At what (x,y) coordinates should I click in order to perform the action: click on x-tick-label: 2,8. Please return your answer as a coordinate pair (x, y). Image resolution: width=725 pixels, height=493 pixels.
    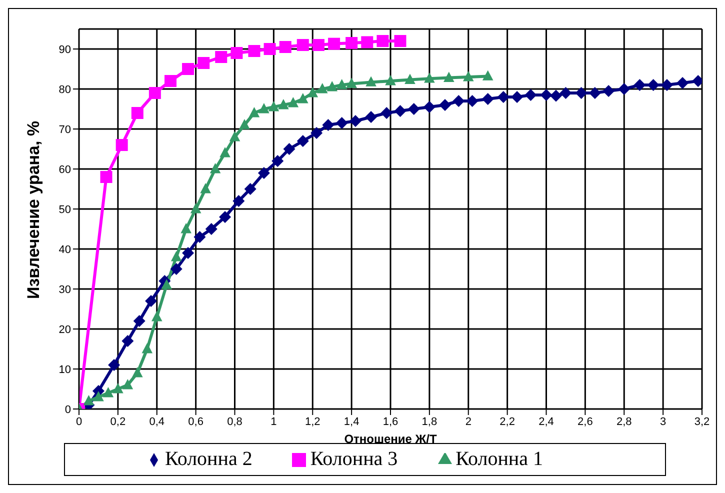
    Looking at the image, I should click on (624, 422).